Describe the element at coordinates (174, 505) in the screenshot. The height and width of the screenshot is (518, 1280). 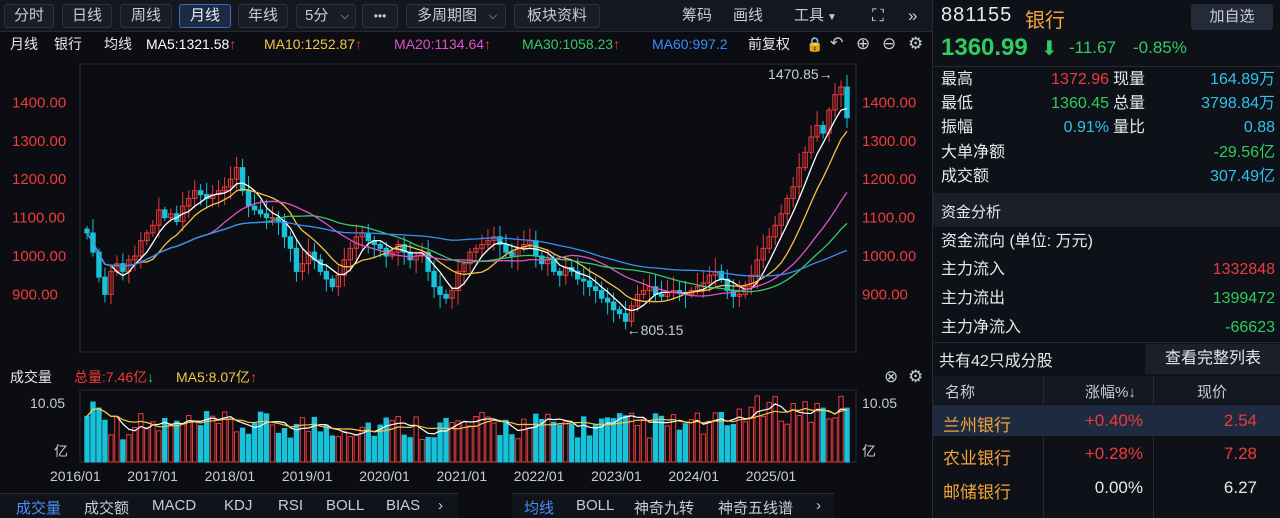
I see `tab-macd: MACD` at that location.